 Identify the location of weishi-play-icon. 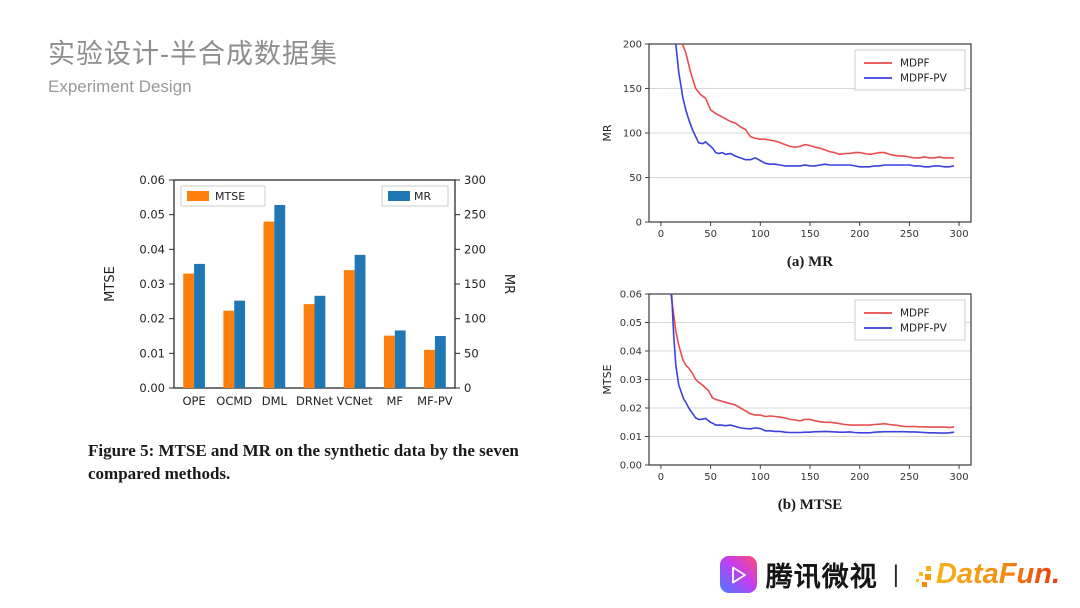
(738, 574).